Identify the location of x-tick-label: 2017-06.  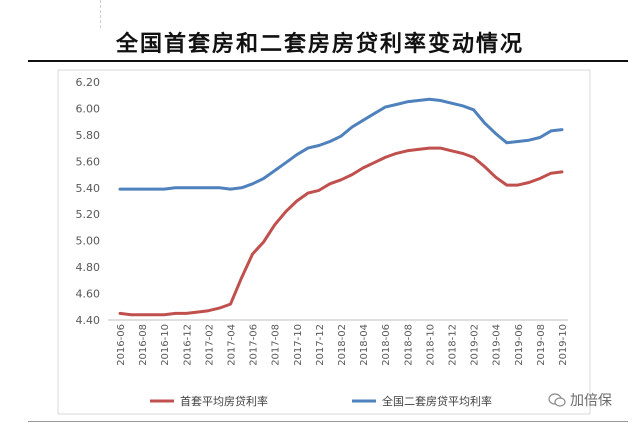
(254, 345).